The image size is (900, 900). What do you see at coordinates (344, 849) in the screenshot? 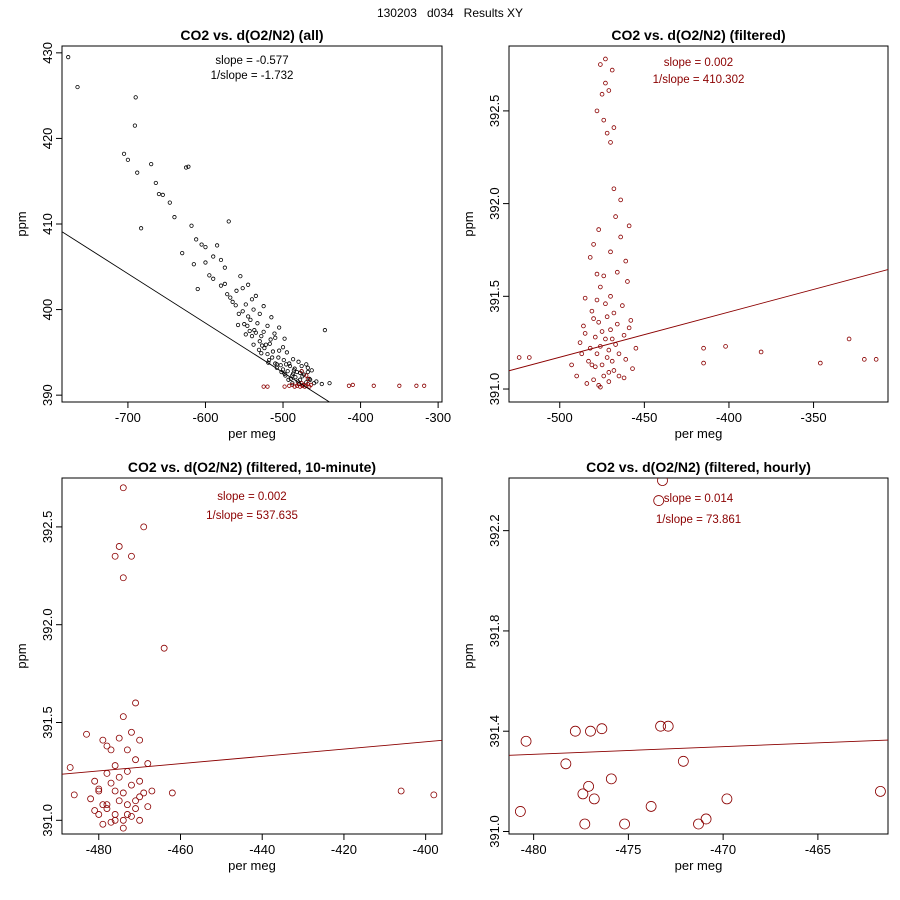
I see `x-tick-label: -420` at bounding box center [344, 849].